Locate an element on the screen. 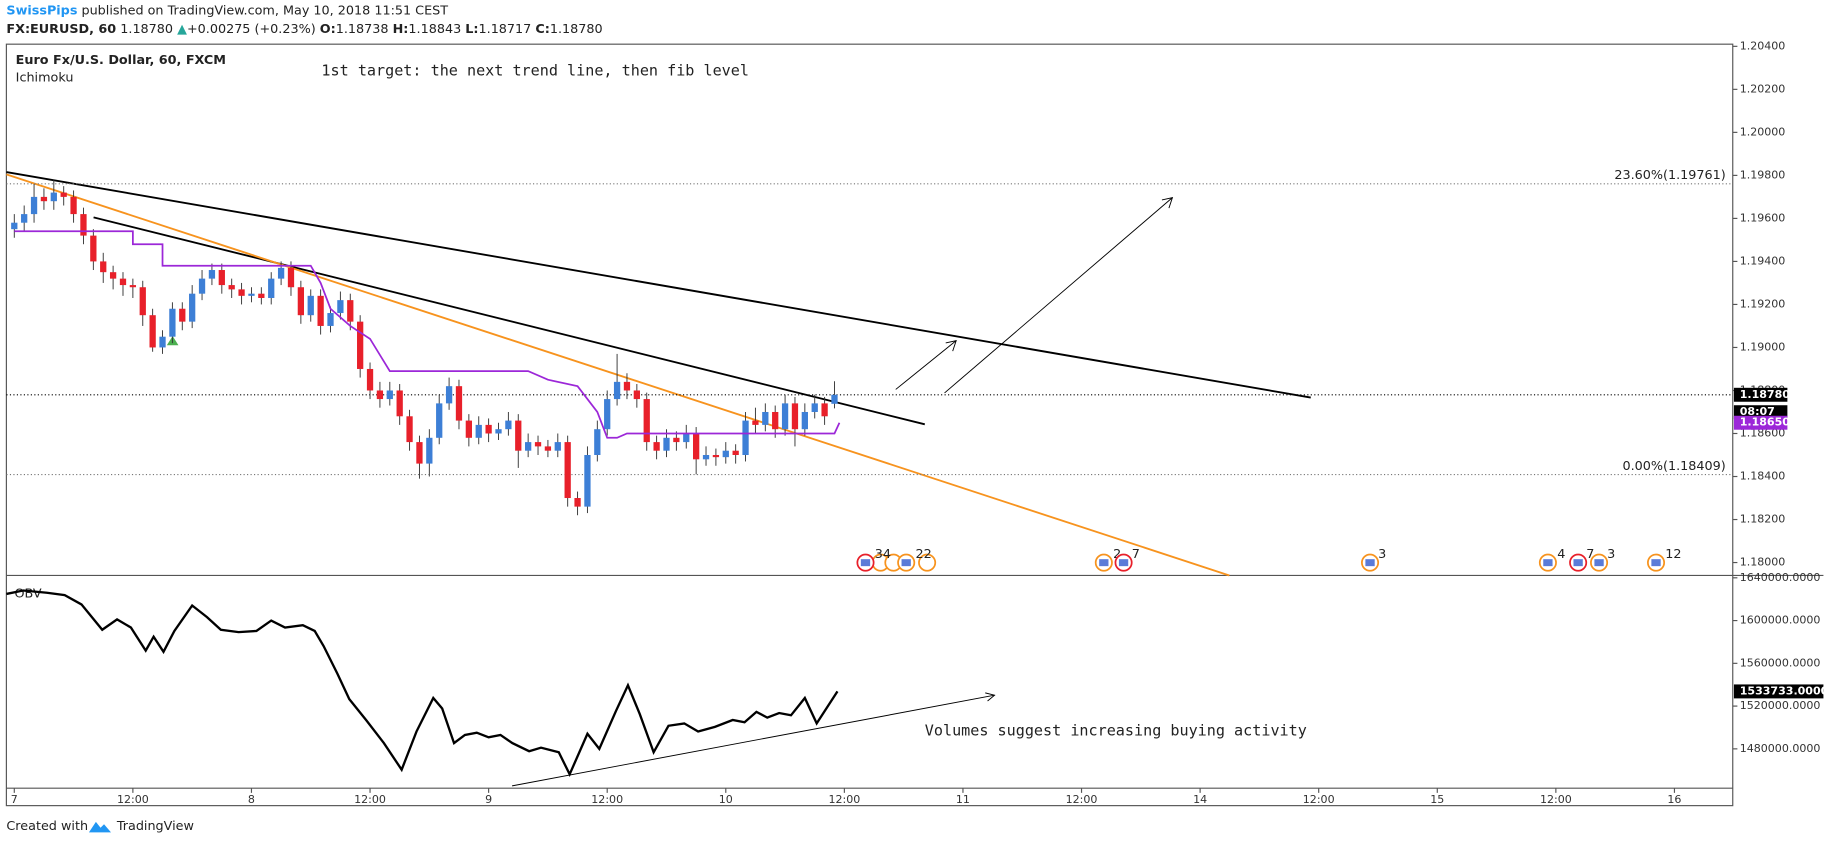 The height and width of the screenshot is (844, 1824). y-tick-label: 1.18000 is located at coordinates (1763, 562).